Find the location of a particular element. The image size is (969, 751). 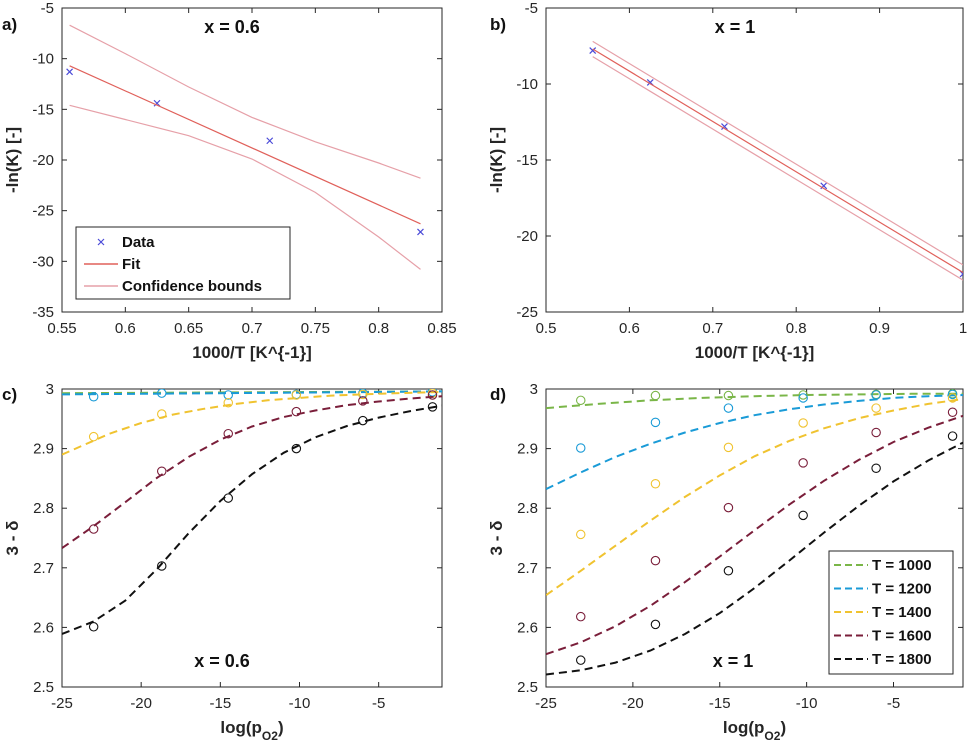

y-tick-label: 2.8 is located at coordinates (43, 508).